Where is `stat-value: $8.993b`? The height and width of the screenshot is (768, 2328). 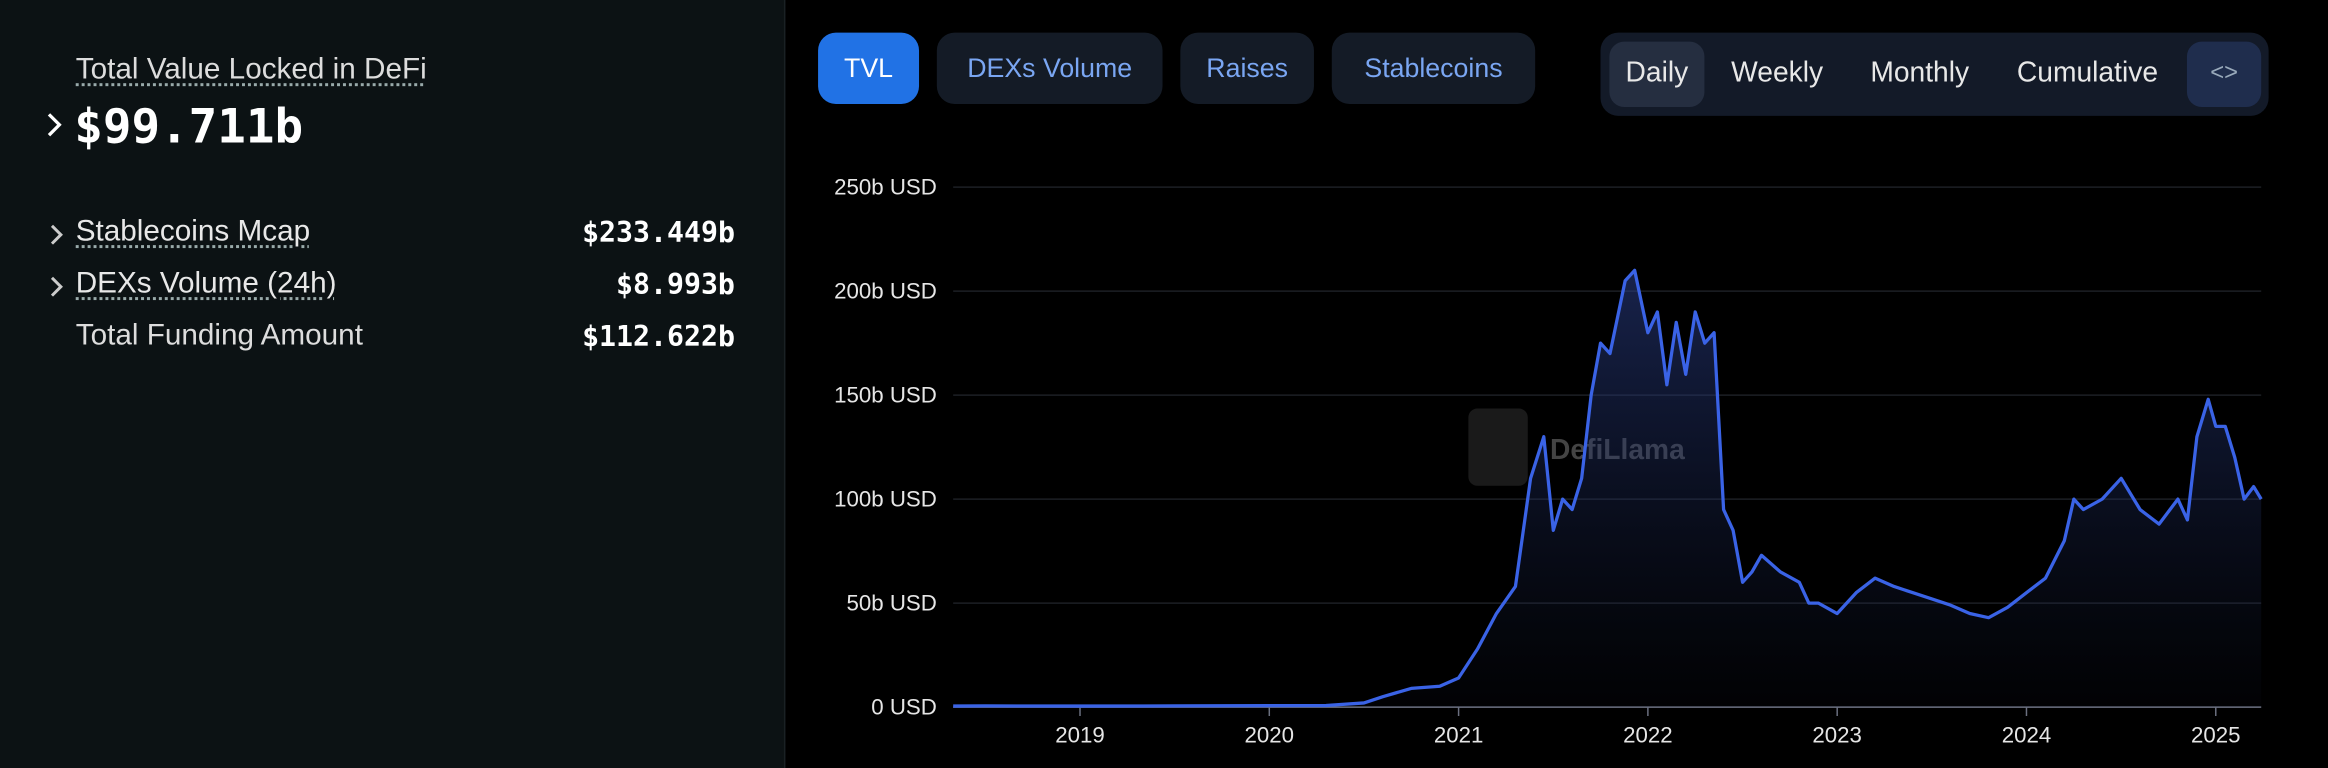
stat-value: $8.993b is located at coordinates (675, 285).